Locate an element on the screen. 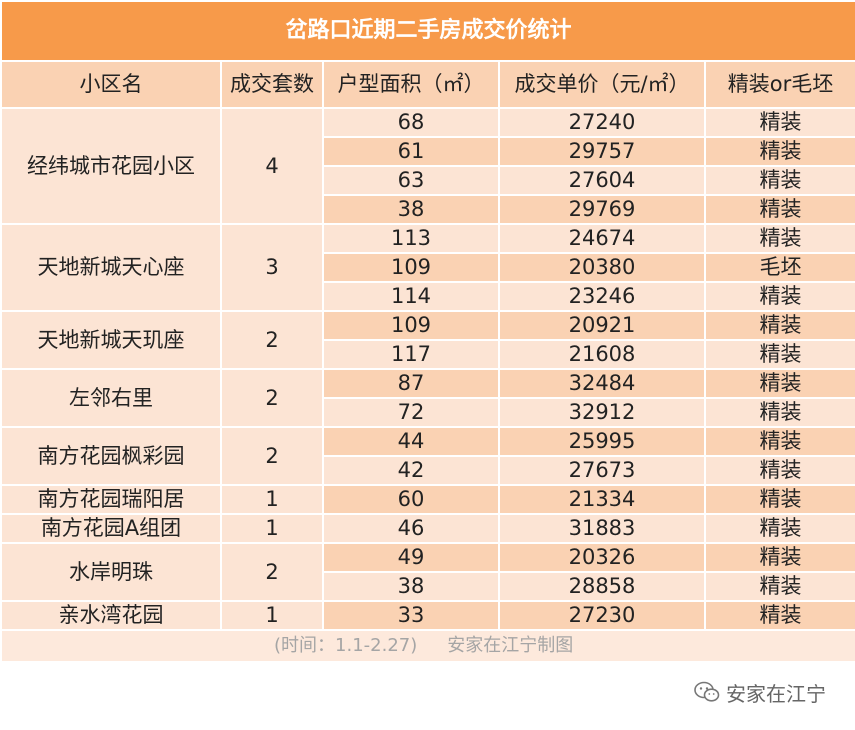 This screenshot has height=730, width=855. table-row: 117 21608 精装 is located at coordinates (428, 354).